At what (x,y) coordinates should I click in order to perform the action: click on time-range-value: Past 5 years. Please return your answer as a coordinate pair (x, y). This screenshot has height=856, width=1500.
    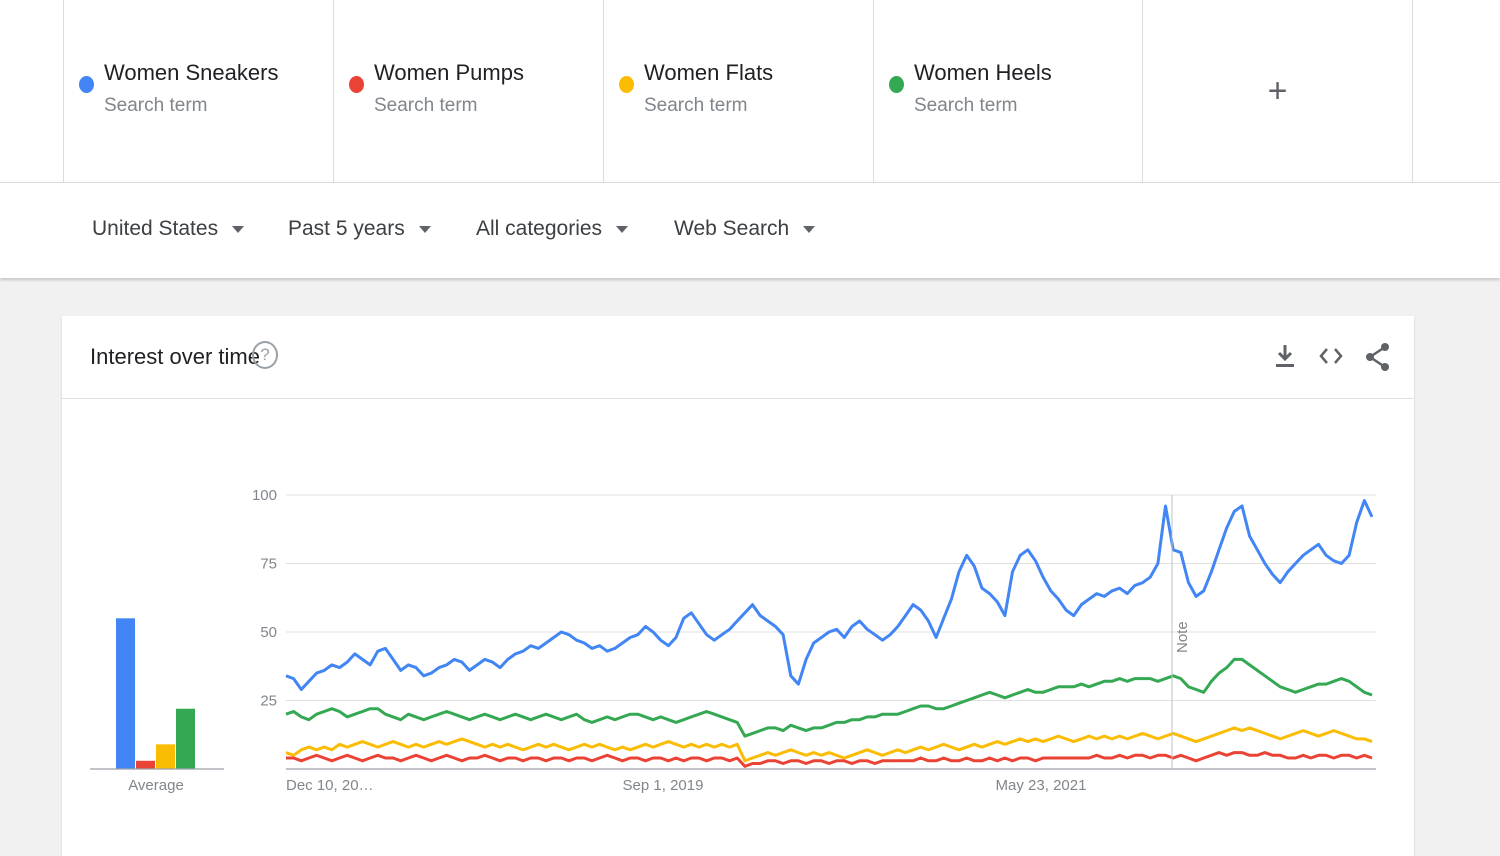
    Looking at the image, I should click on (346, 228).